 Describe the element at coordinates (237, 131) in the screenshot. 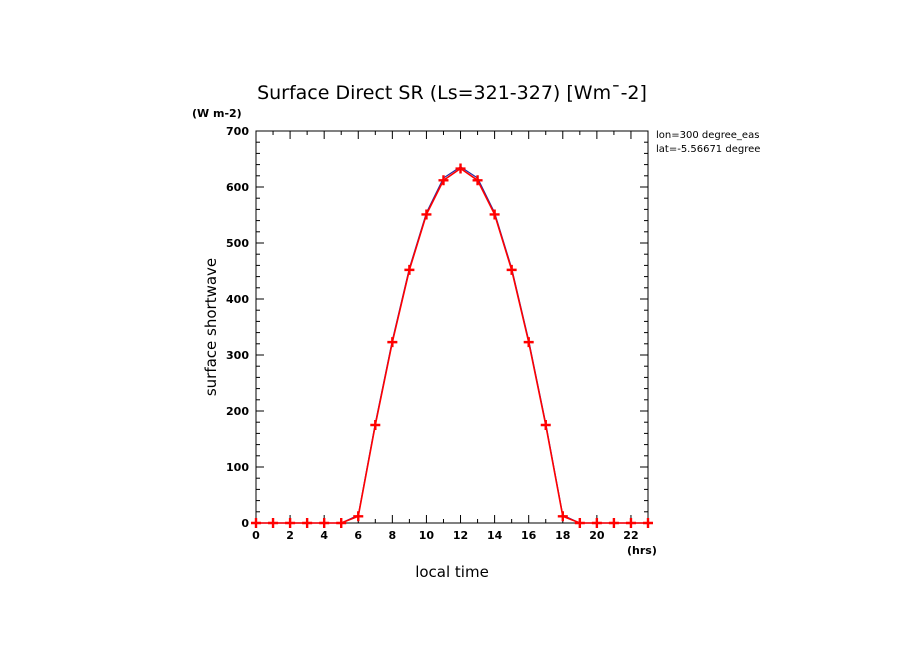

I see `y-tick-label: 700` at that location.